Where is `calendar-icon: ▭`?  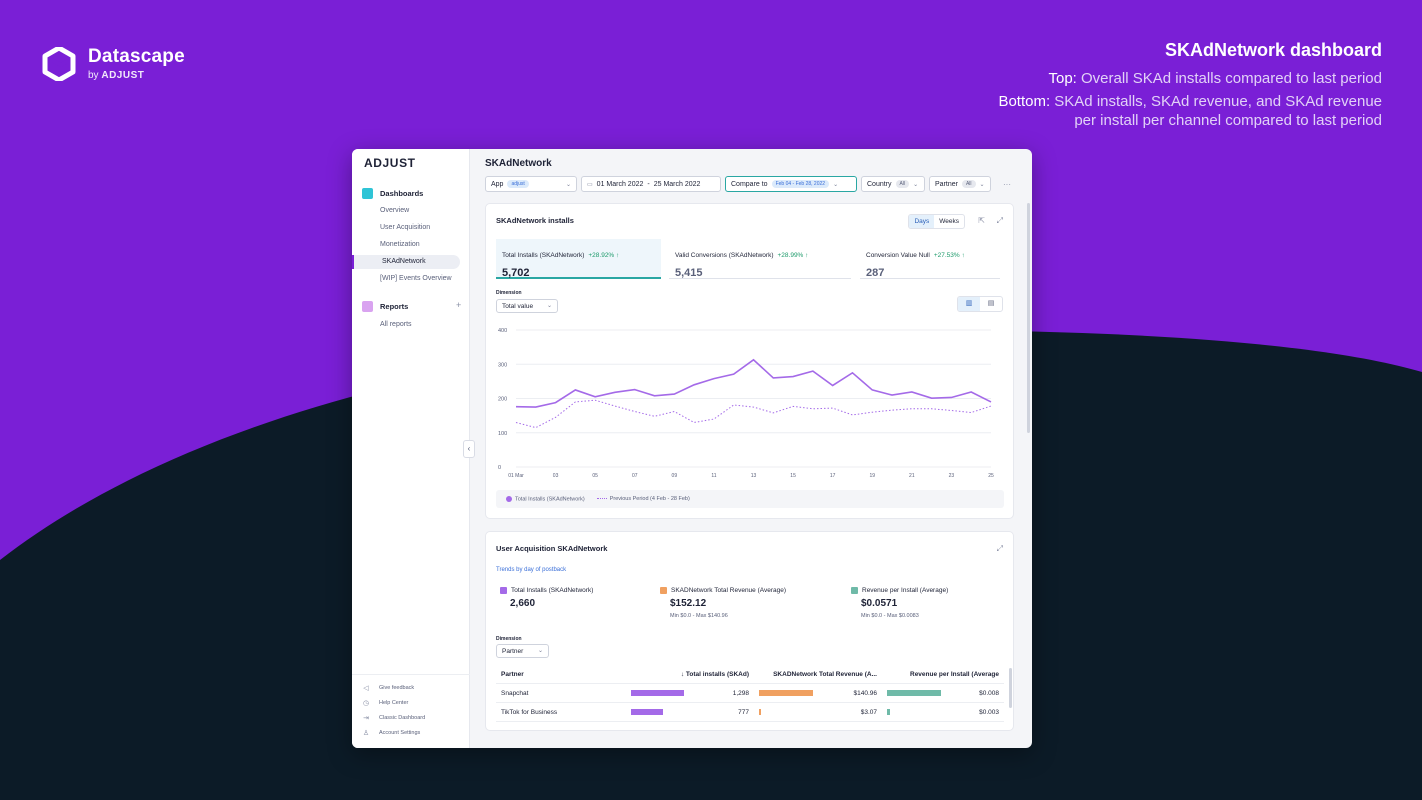 calendar-icon: ▭ is located at coordinates (590, 184).